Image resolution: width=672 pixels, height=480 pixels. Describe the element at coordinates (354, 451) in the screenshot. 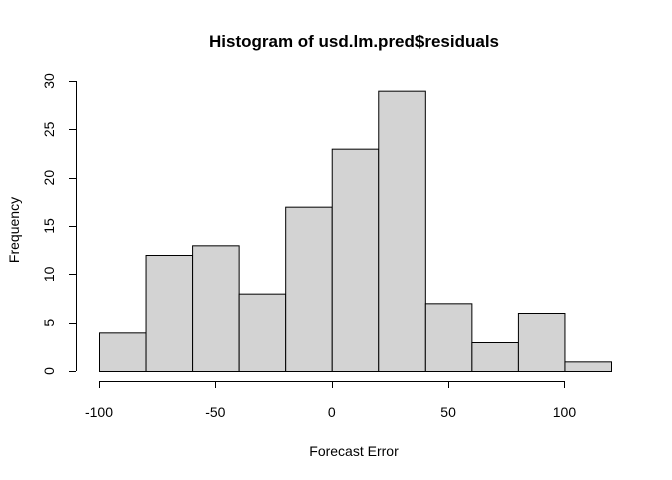

I see `x-axis-label: Forecast Error` at that location.